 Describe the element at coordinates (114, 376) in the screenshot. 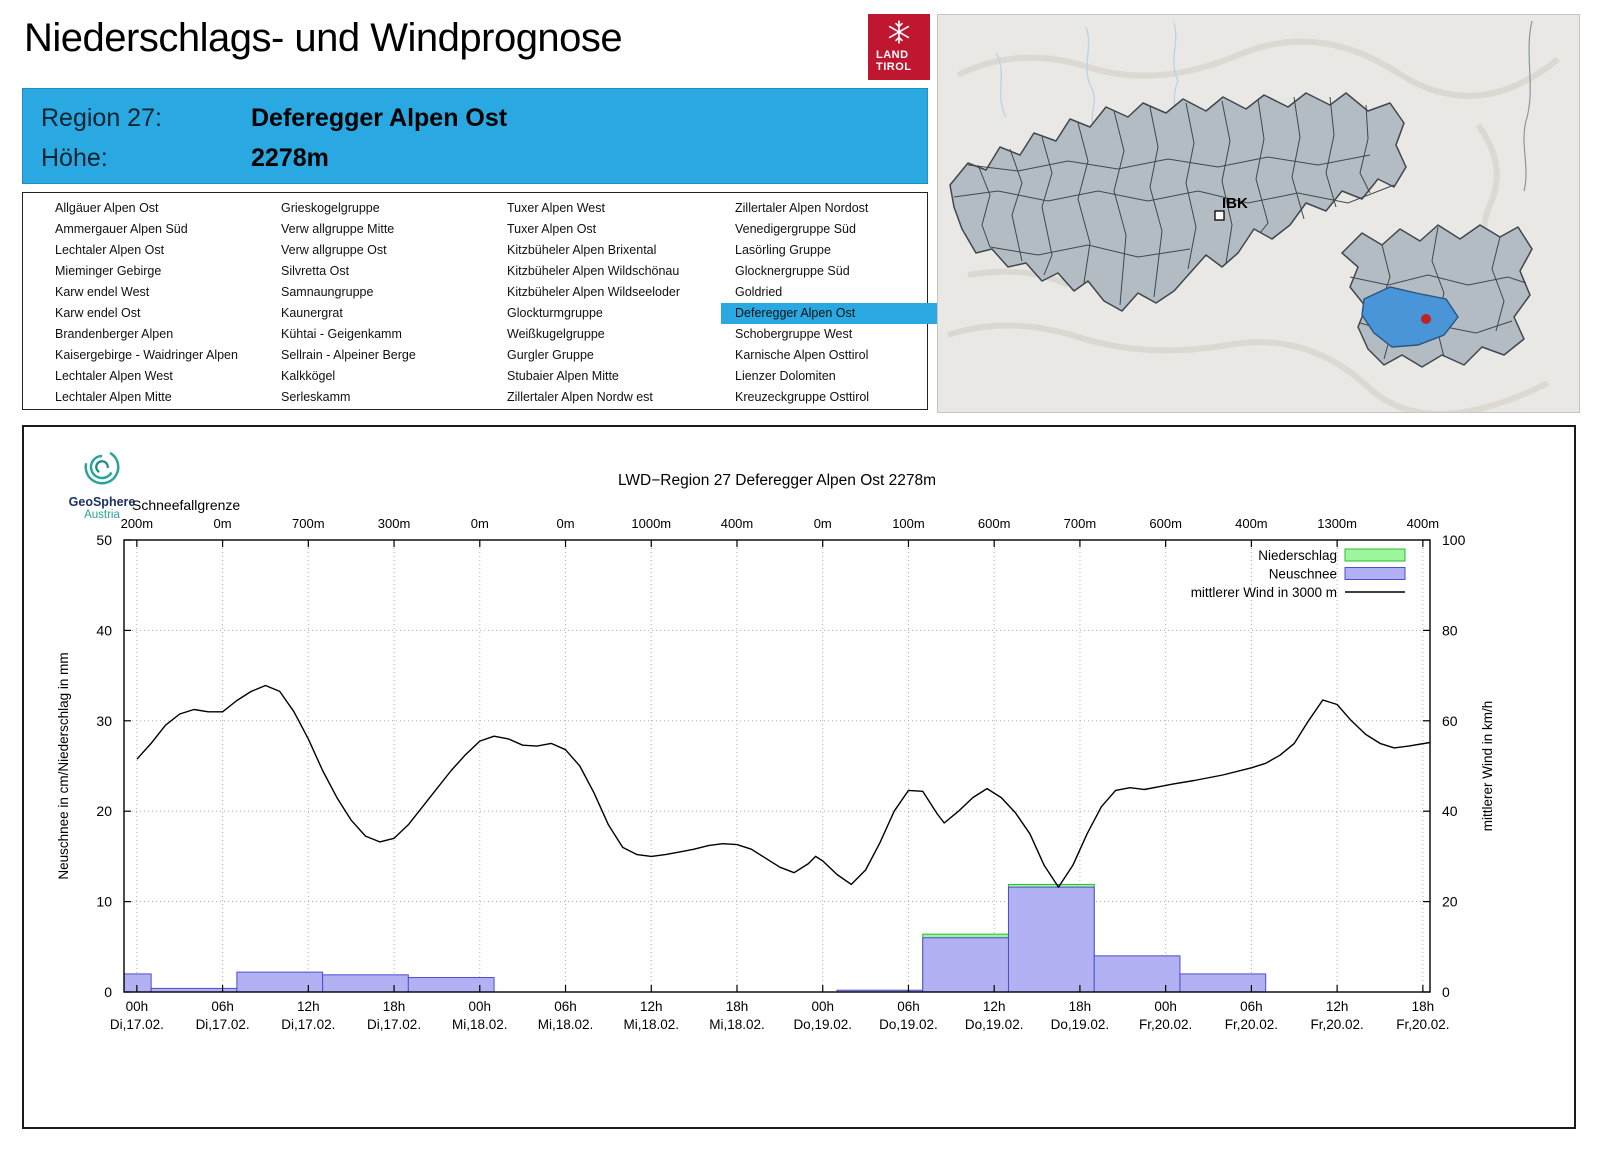

I see `region-list-item: Lechtaler Alpen West` at that location.